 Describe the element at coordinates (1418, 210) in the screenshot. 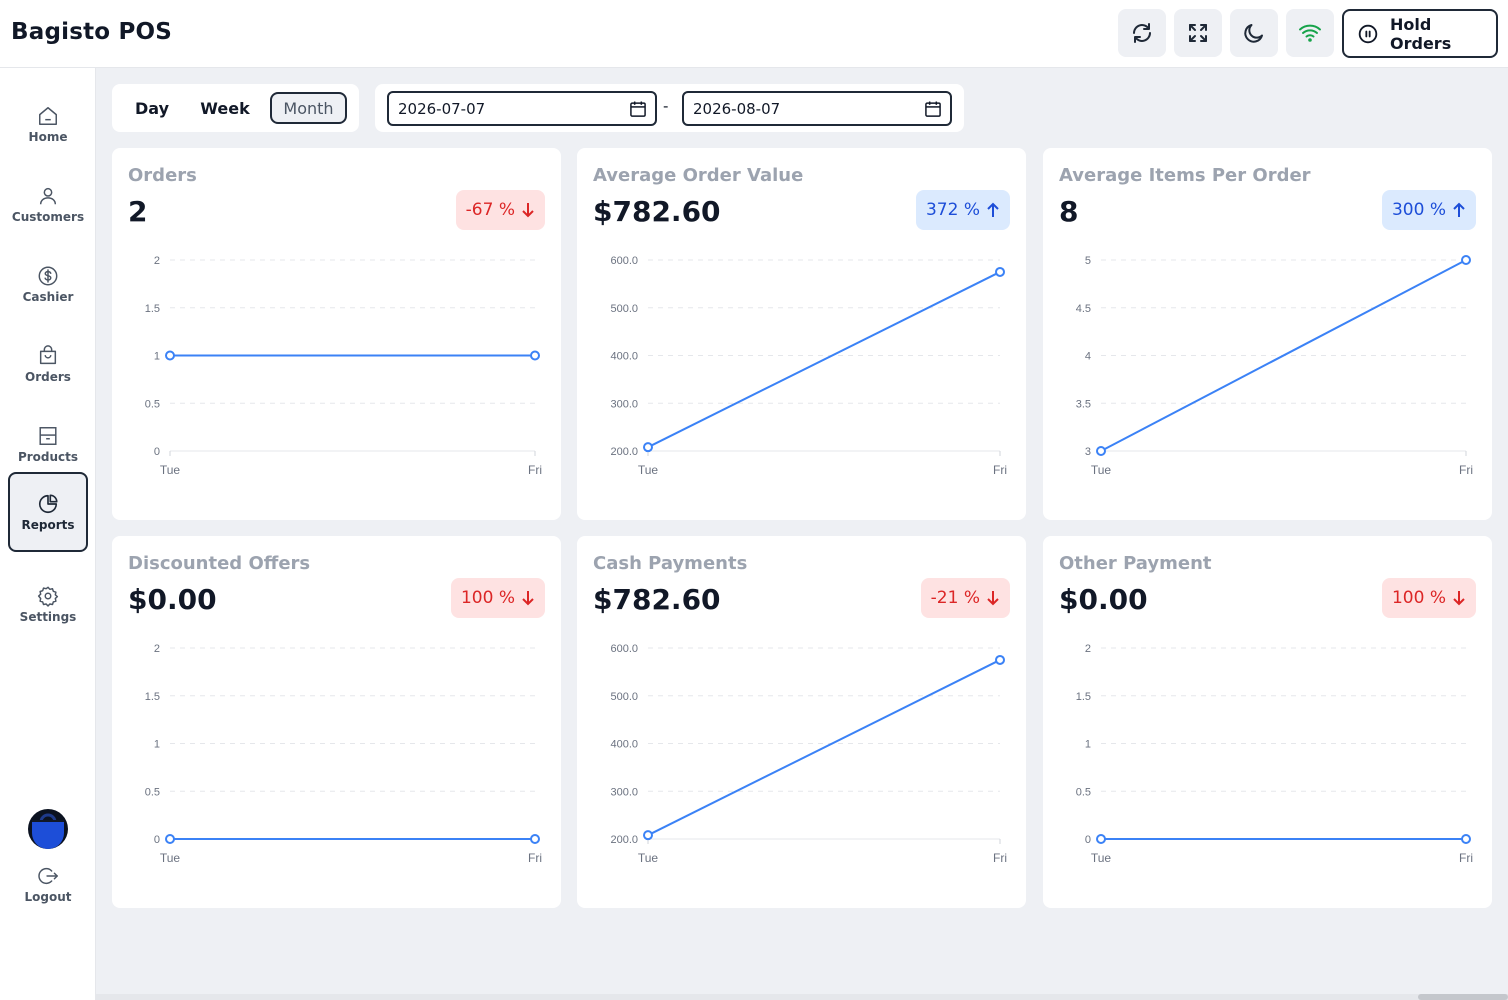

I see `change-value: 300 %` at that location.